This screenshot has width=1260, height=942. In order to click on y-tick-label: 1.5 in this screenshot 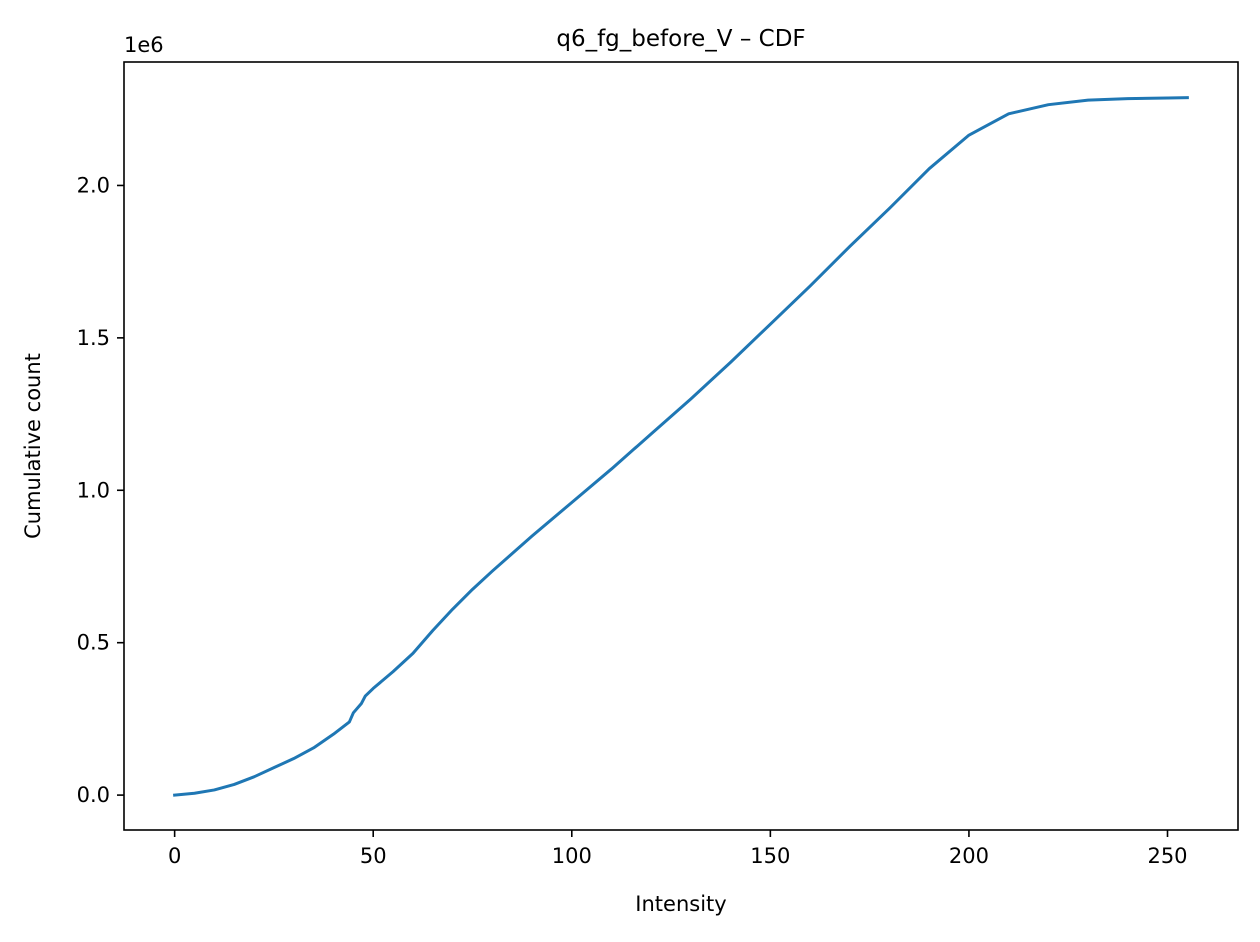, I will do `click(93, 338)`.